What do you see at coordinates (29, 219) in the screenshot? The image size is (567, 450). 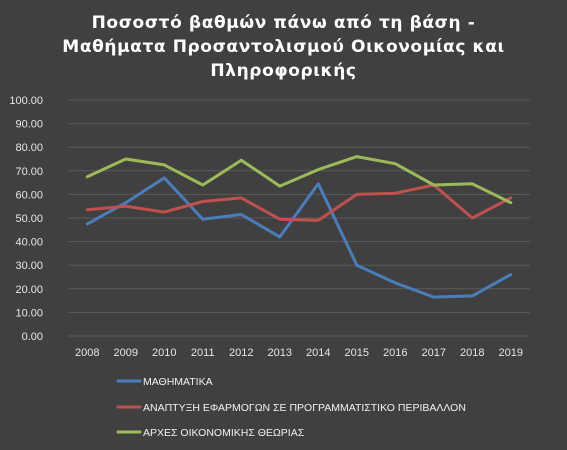 I see `y-tick-label: 50.00` at bounding box center [29, 219].